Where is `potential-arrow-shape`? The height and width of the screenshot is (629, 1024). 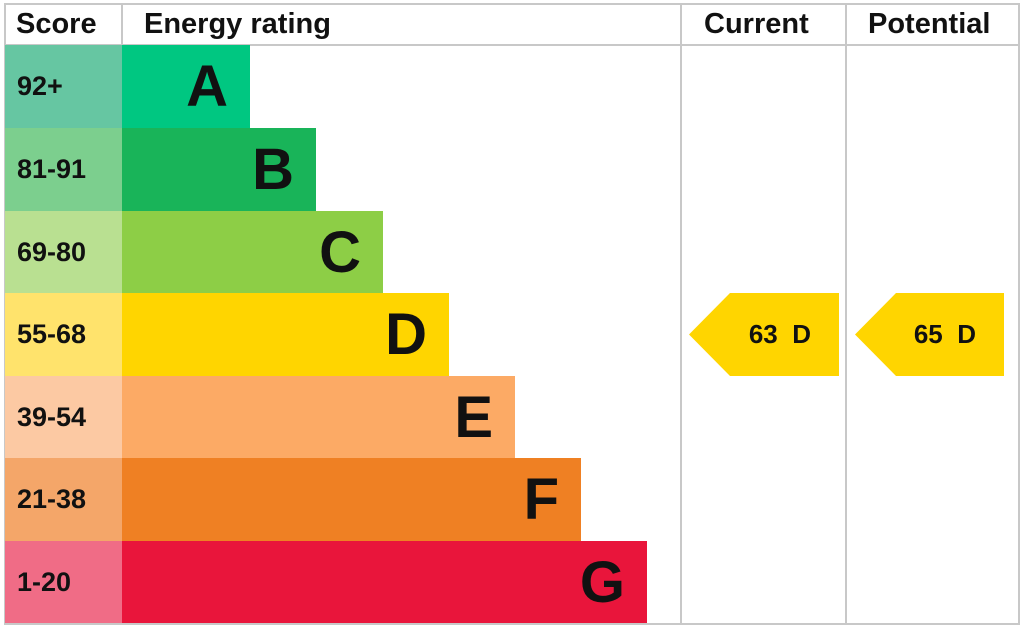 potential-arrow-shape is located at coordinates (929, 334).